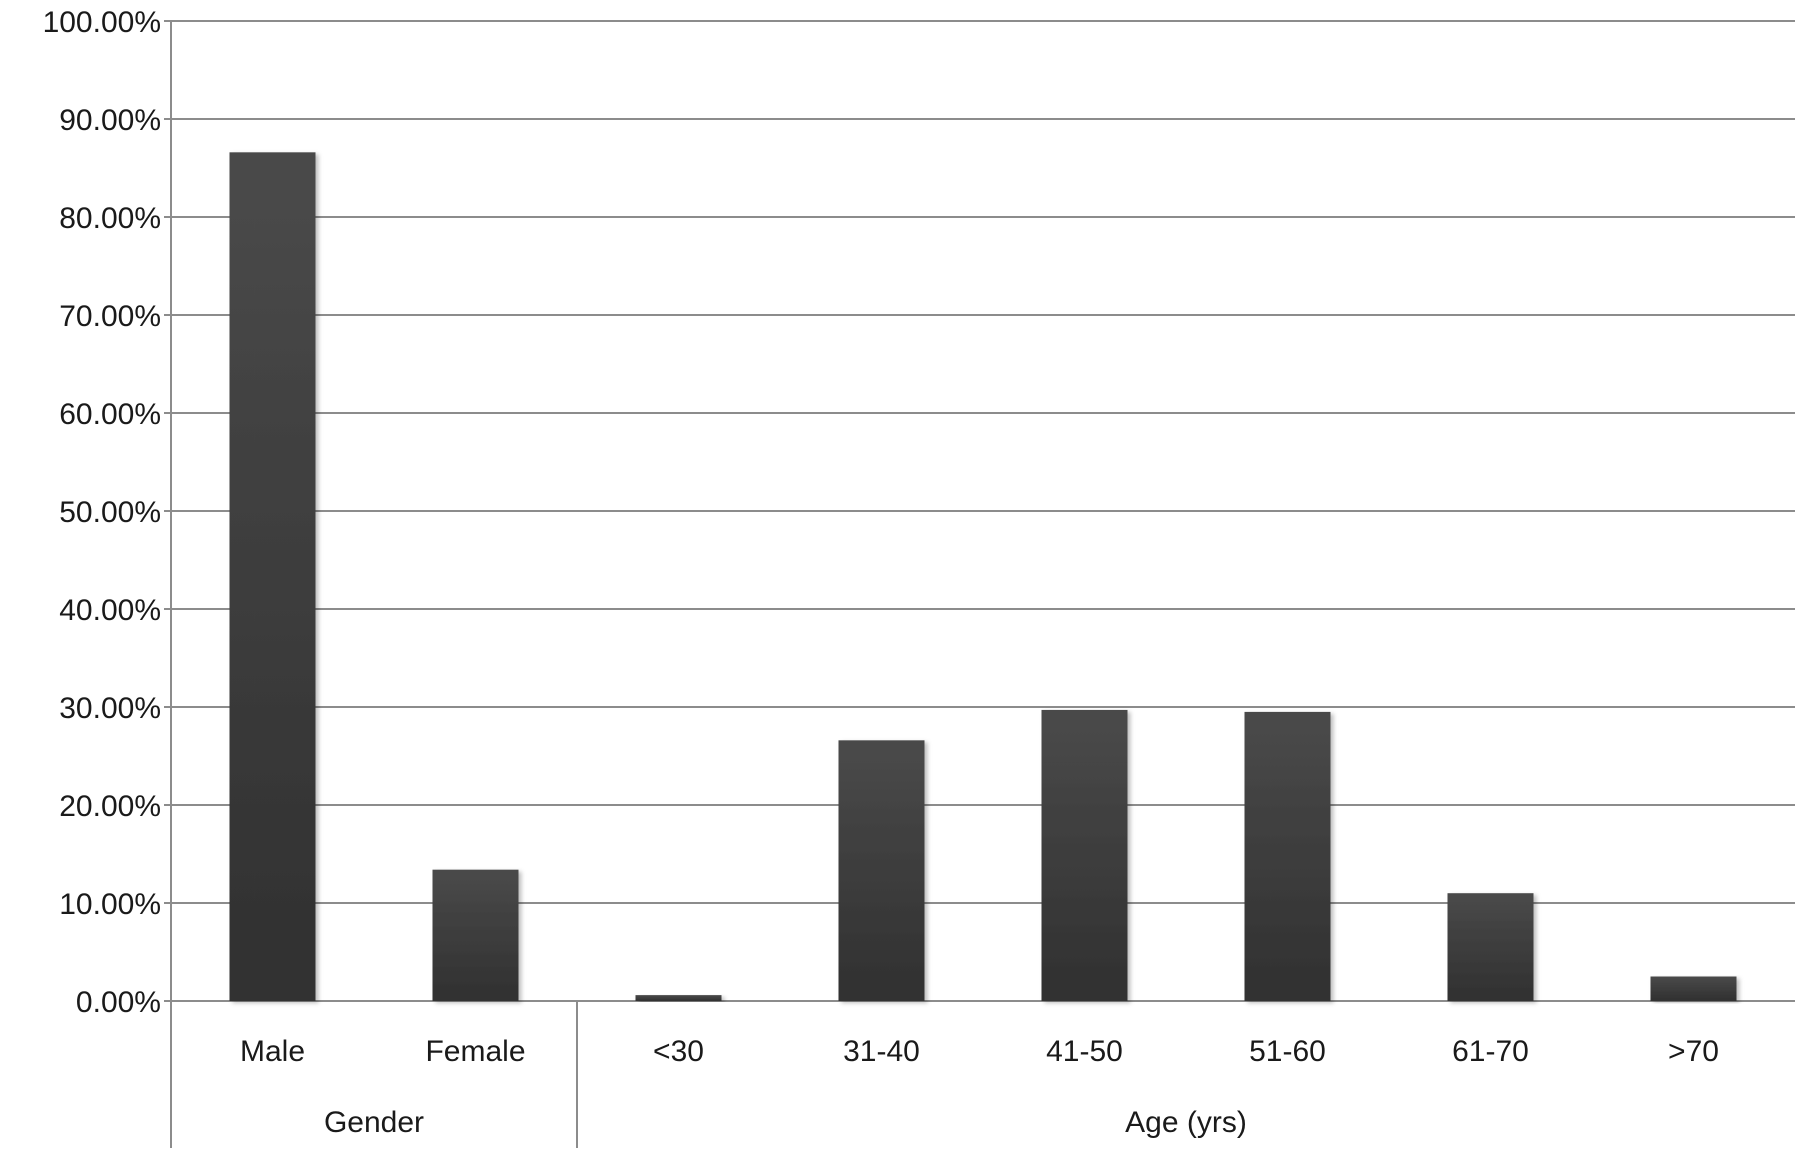 This screenshot has height=1151, width=1800. Describe the element at coordinates (1287, 1051) in the screenshot. I see `x-tick-label: 51-60` at that location.